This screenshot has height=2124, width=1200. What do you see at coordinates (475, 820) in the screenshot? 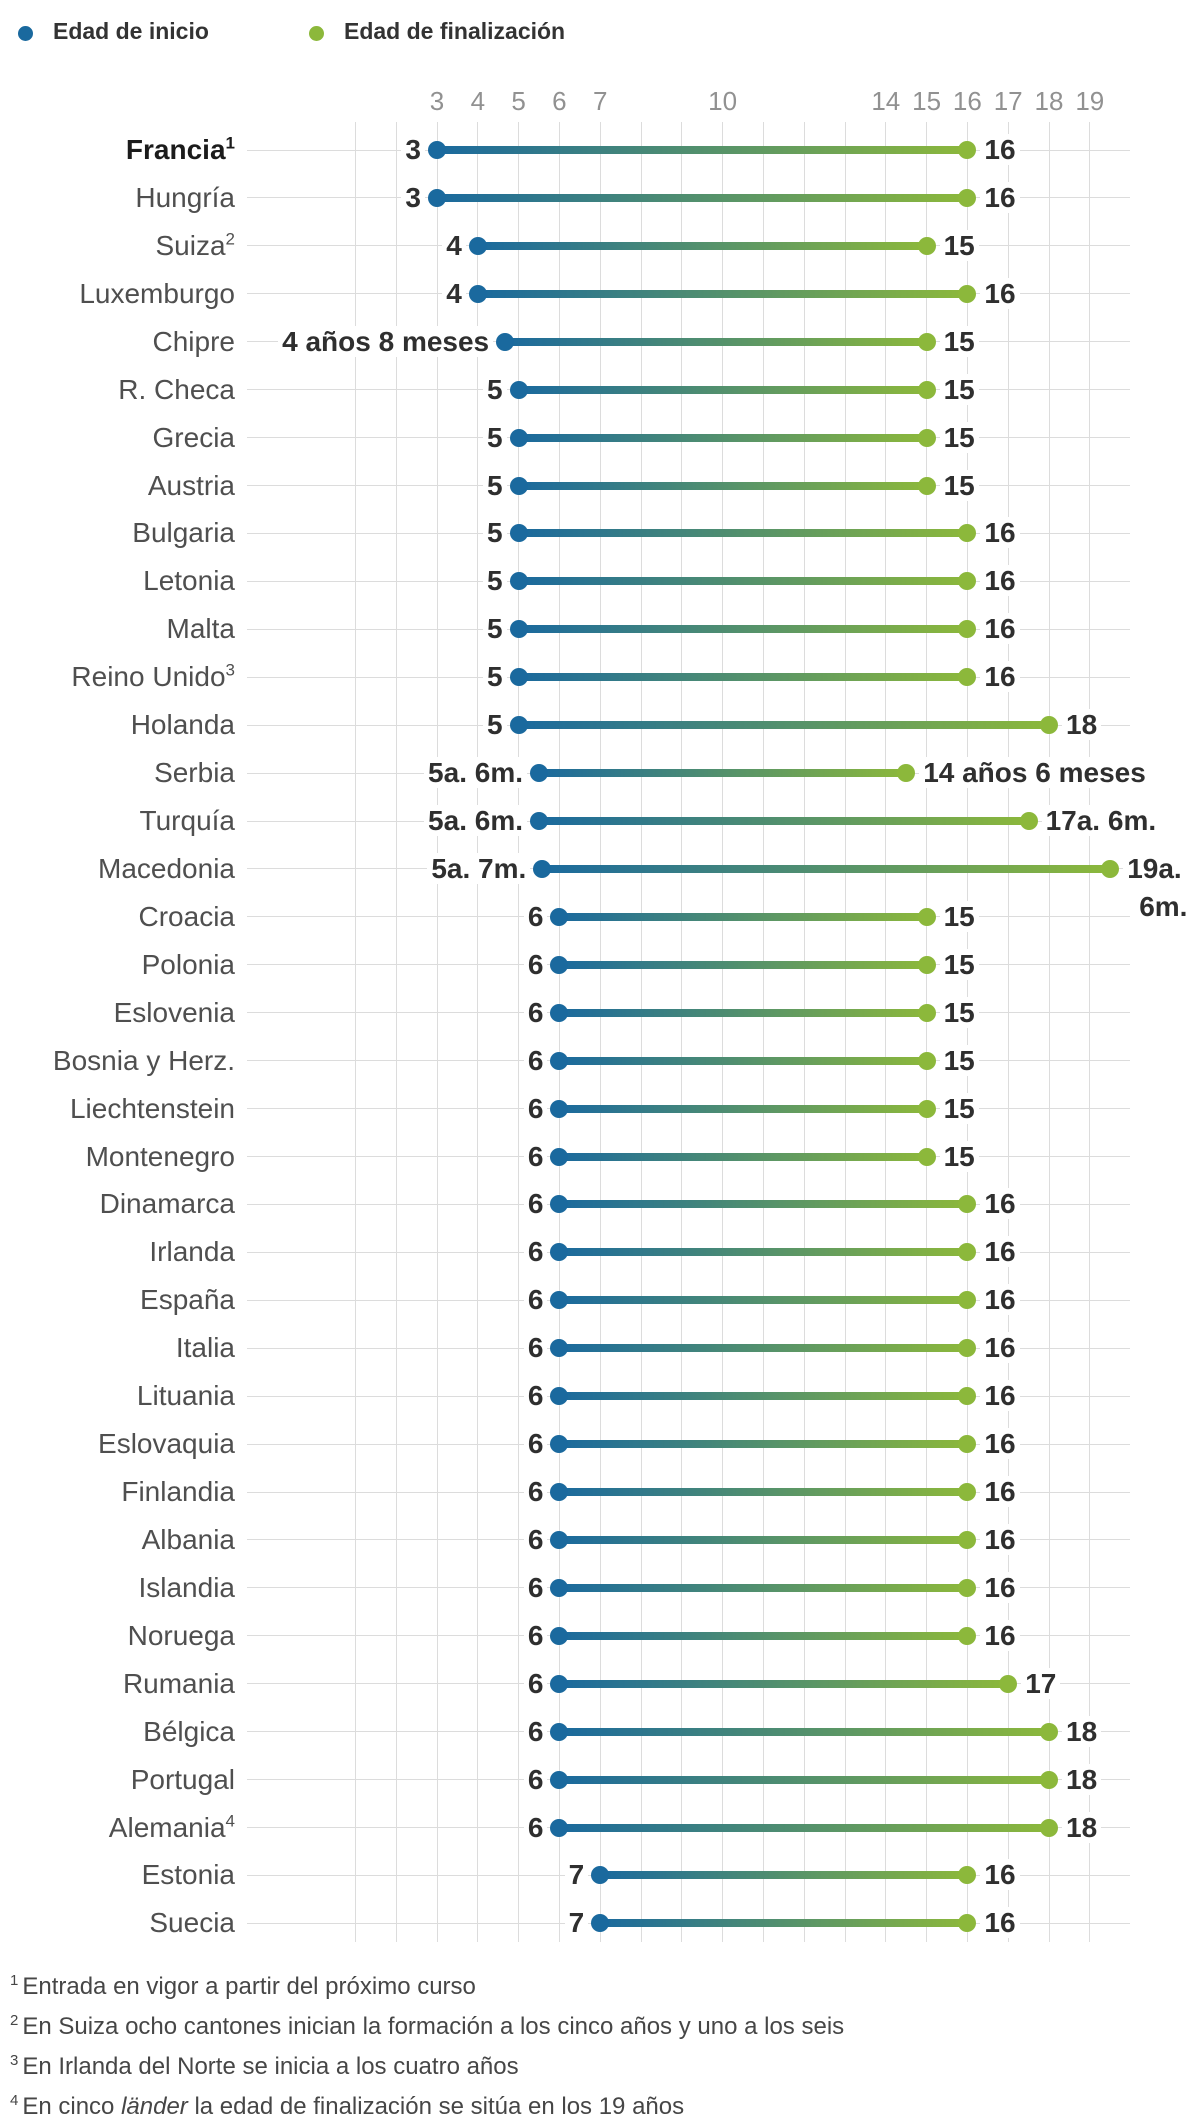
I see `start-value-label: 5a. 6m.` at bounding box center [475, 820].